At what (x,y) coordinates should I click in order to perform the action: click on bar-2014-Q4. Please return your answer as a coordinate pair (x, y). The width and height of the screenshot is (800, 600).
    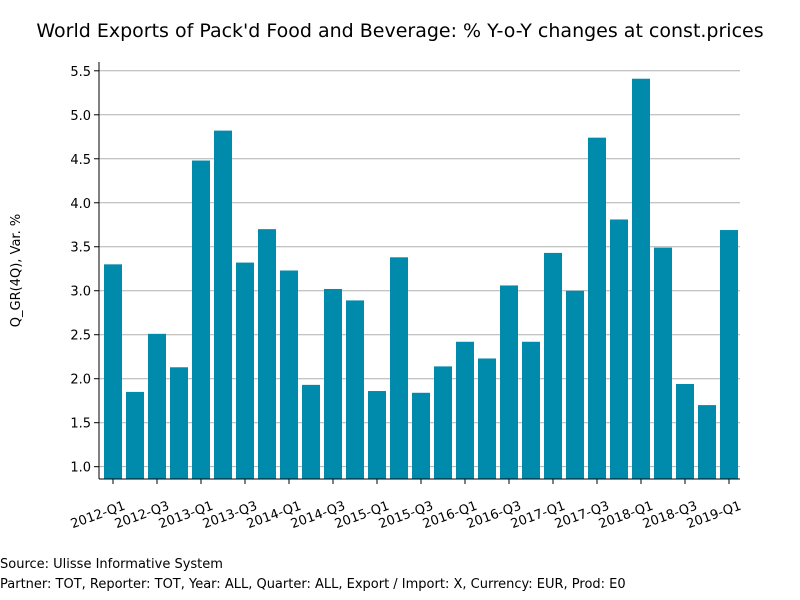
    Looking at the image, I should click on (355, 389).